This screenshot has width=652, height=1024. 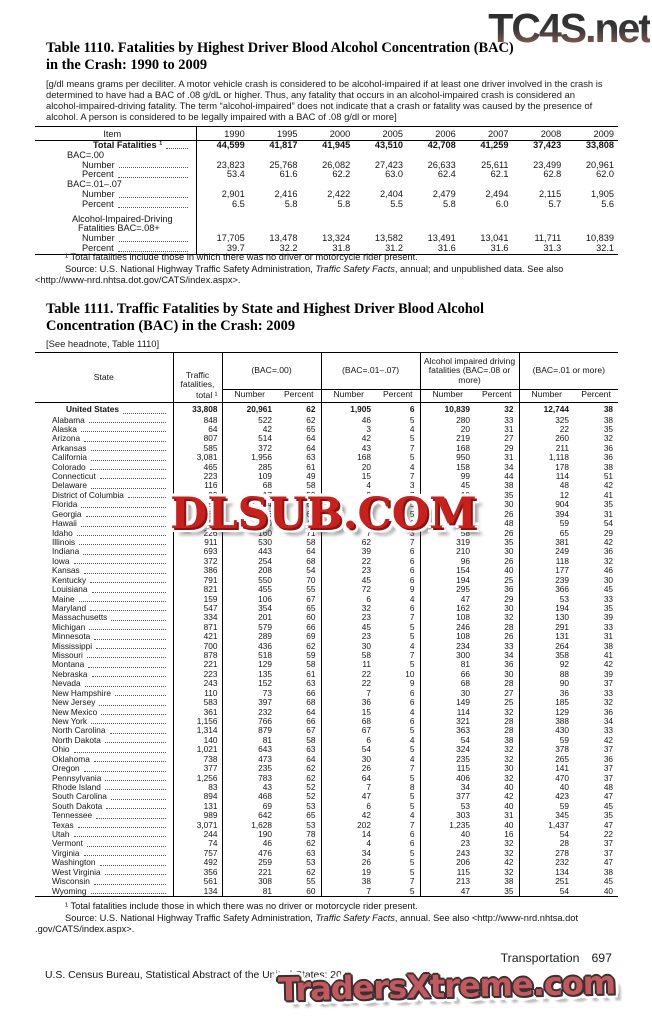 I want to click on data-value: 61, so click(x=311, y=466).